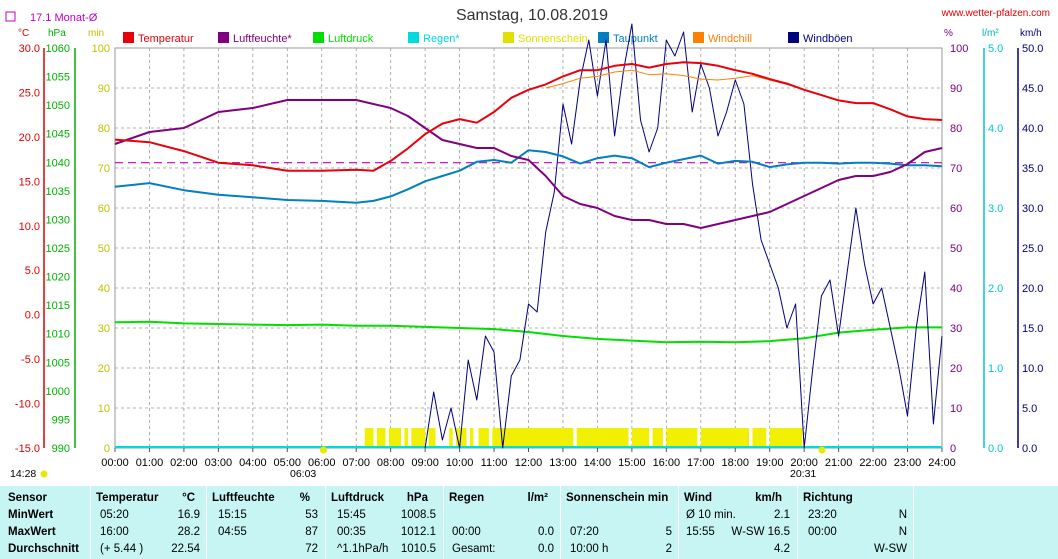 Image resolution: width=1058 pixels, height=559 pixels. I want to click on stats-value: 53, so click(311, 515).